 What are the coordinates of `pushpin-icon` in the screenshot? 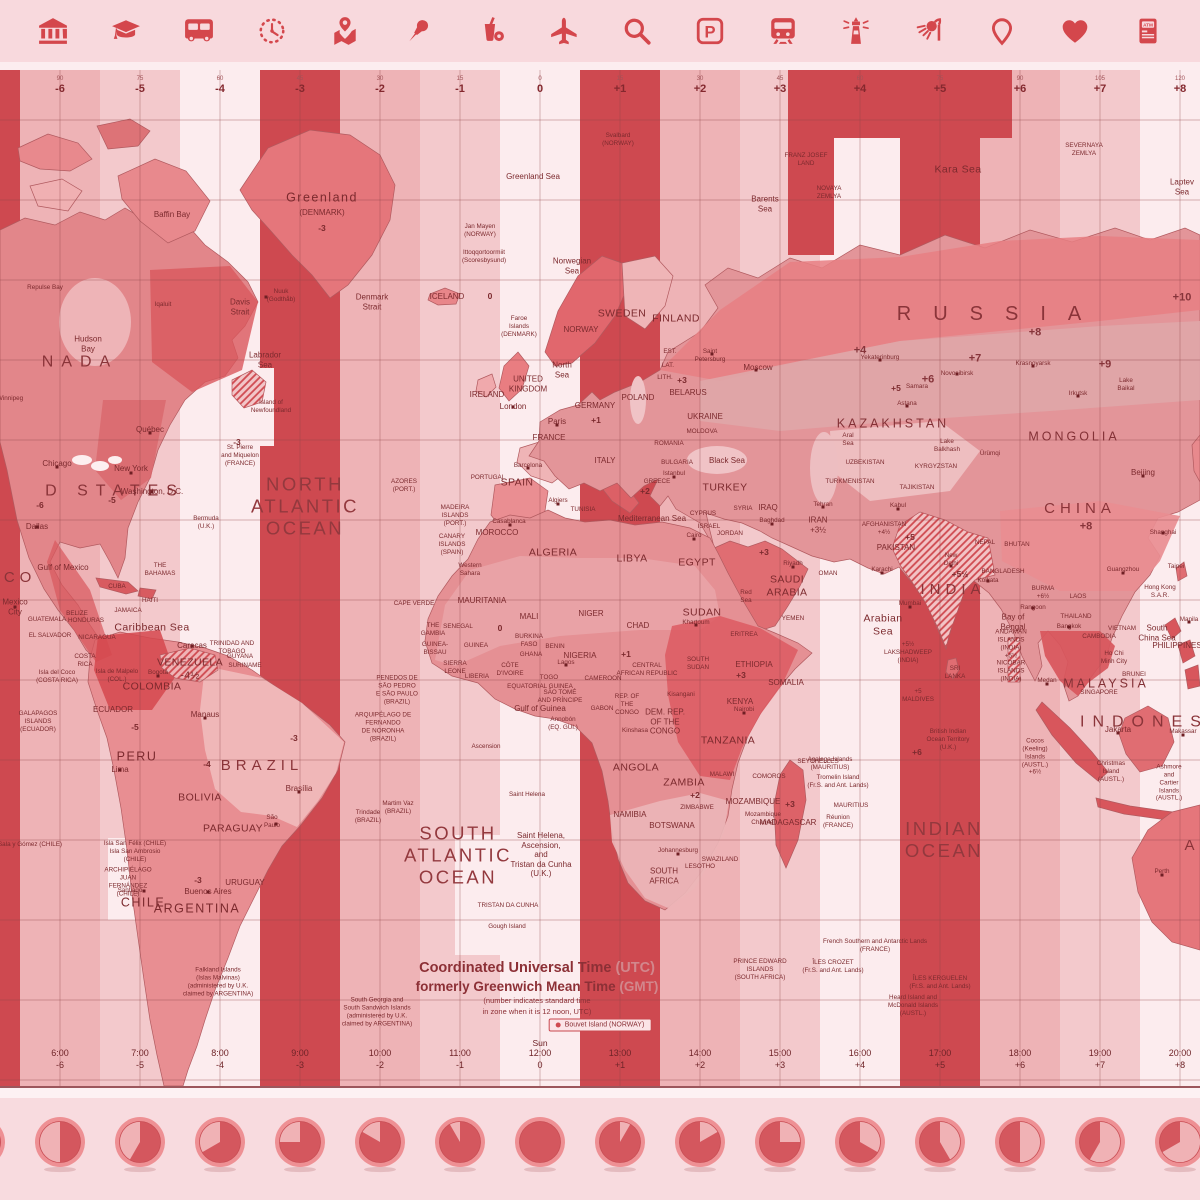 It's located at (418, 31).